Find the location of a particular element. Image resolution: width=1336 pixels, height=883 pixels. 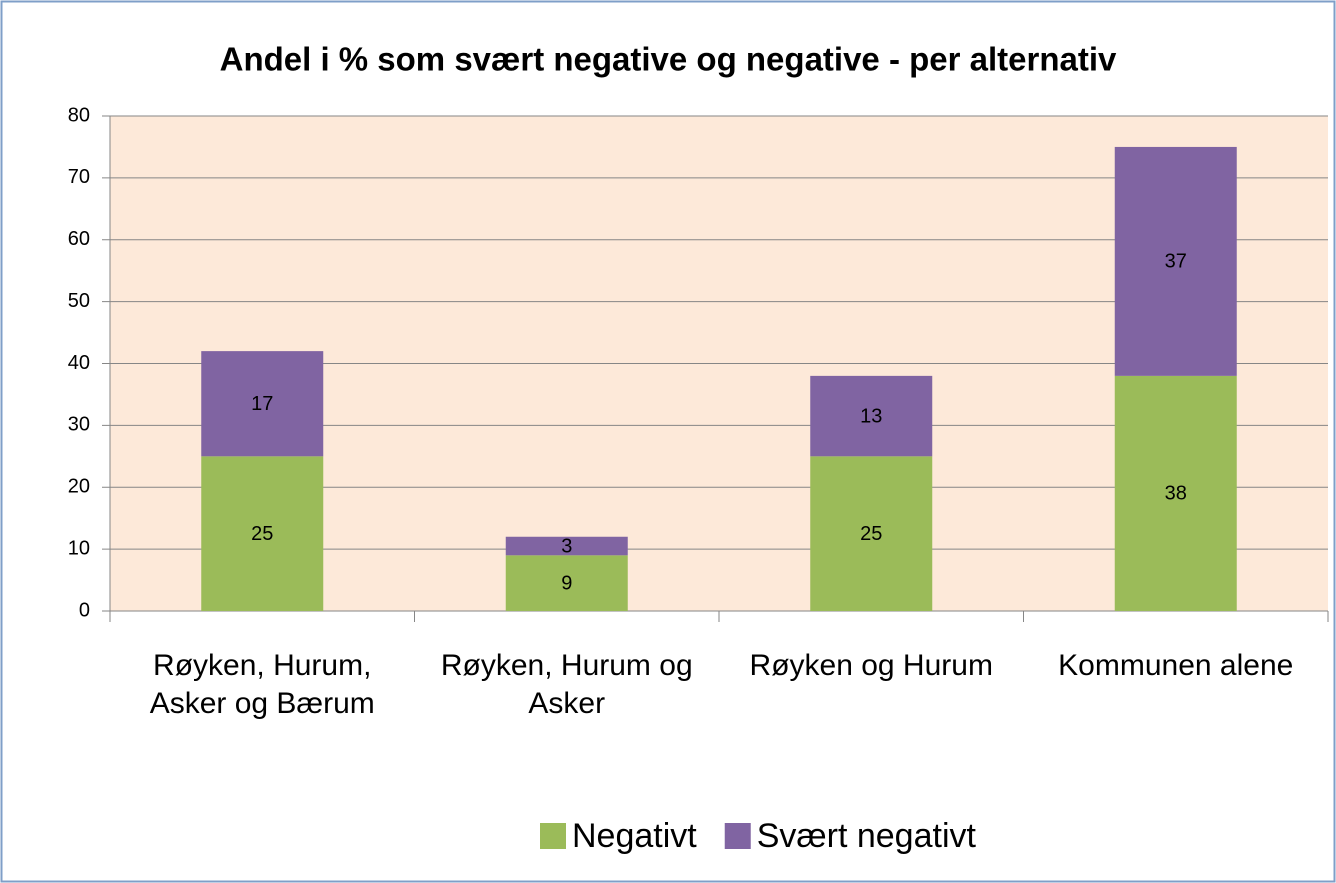

y-tick-label: 80 is located at coordinates (79, 115).